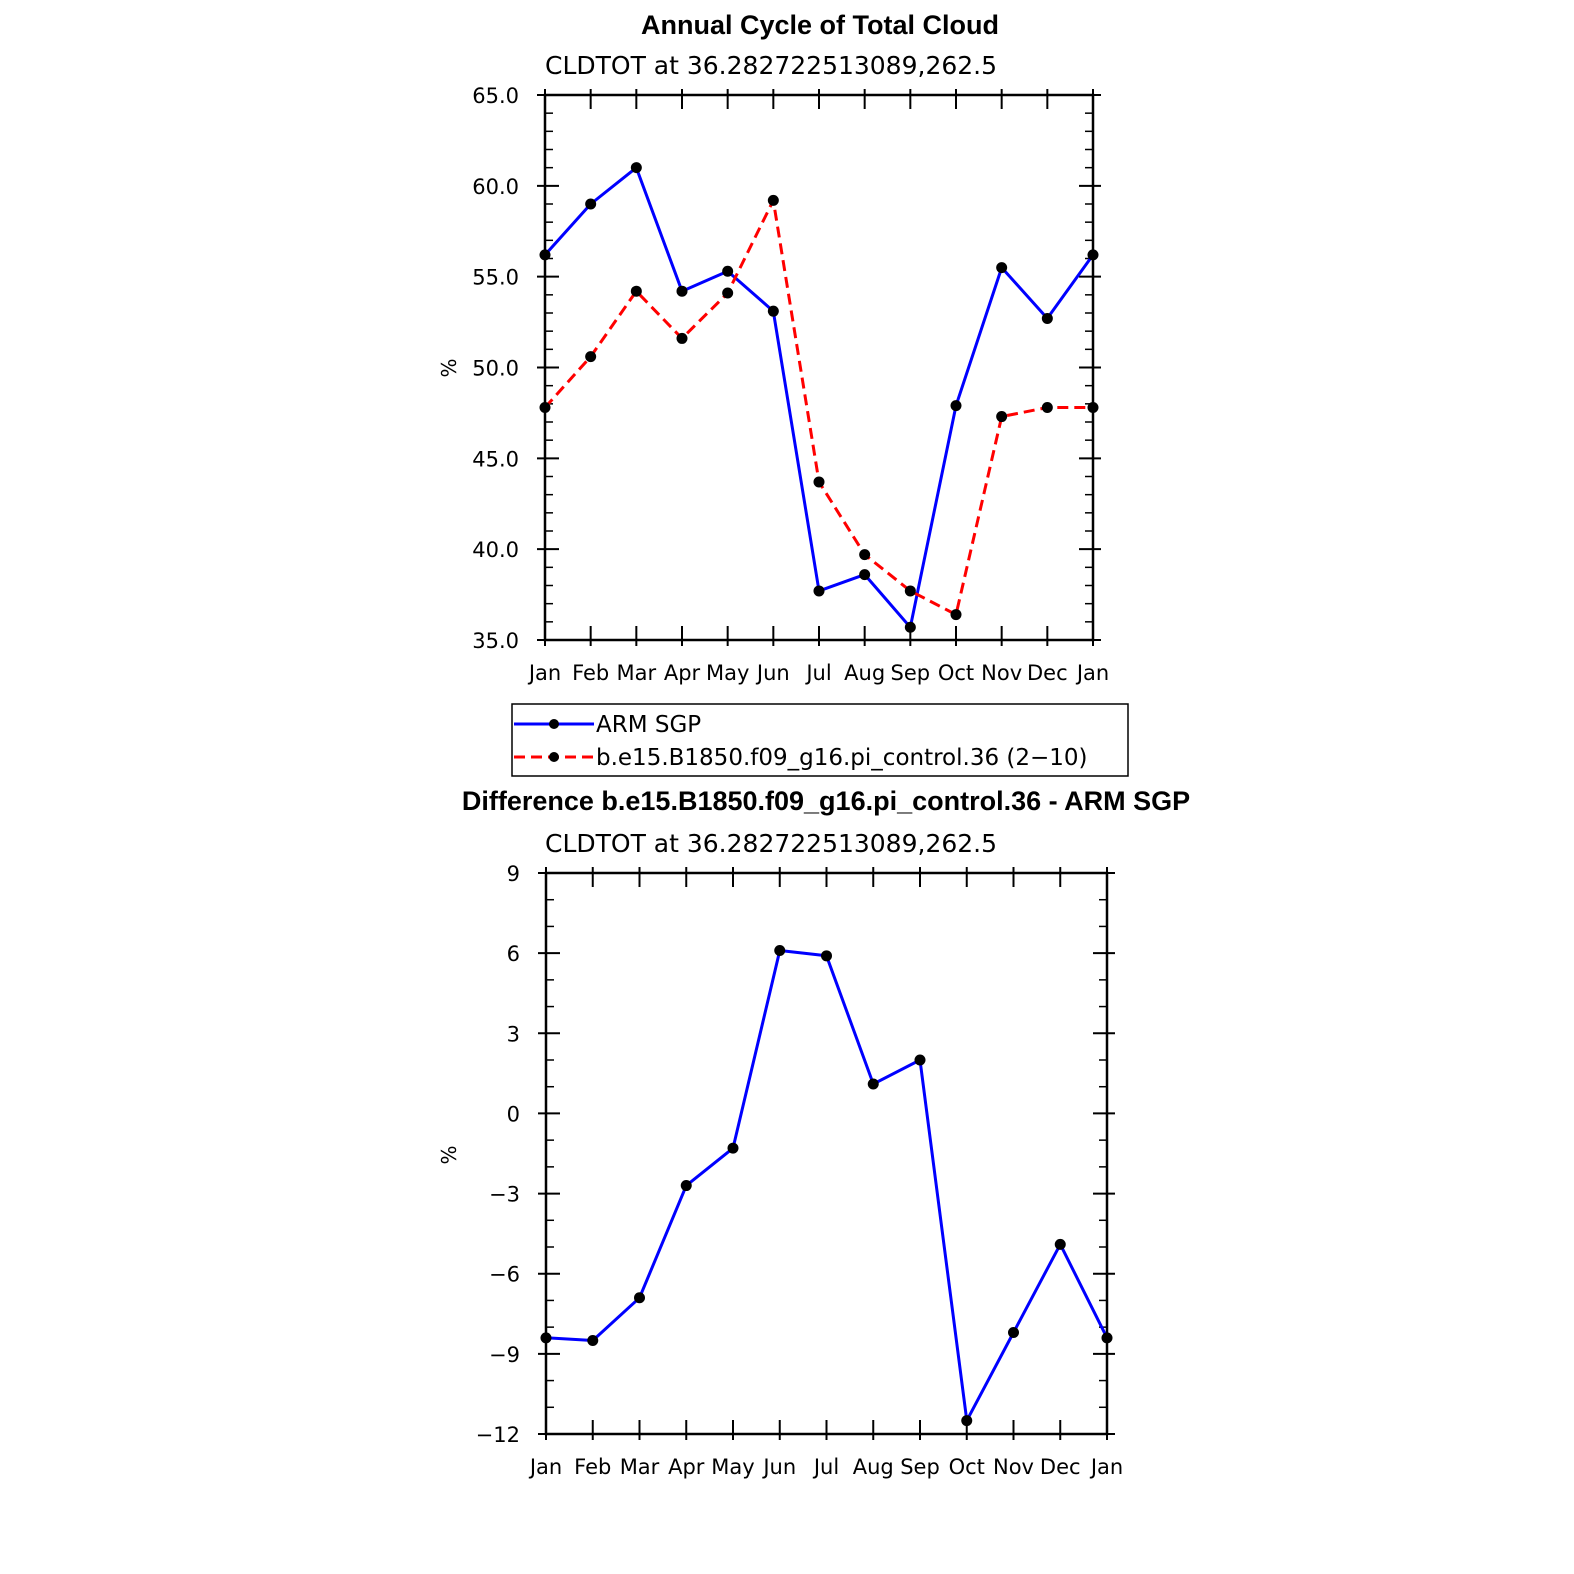 This screenshot has height=1574, width=1574. I want to click on chart-1-y-tick-label: 35.0, so click(495, 641).